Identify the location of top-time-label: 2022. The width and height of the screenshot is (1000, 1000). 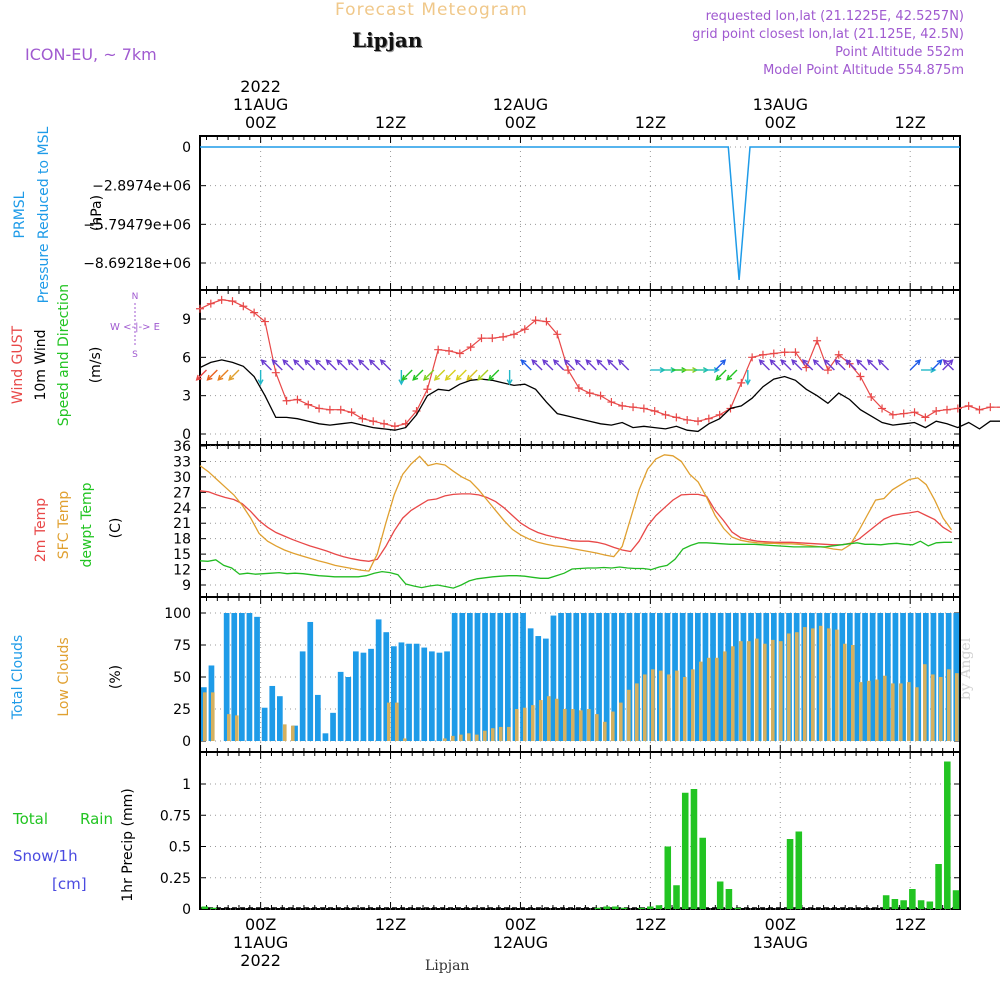
(260, 86).